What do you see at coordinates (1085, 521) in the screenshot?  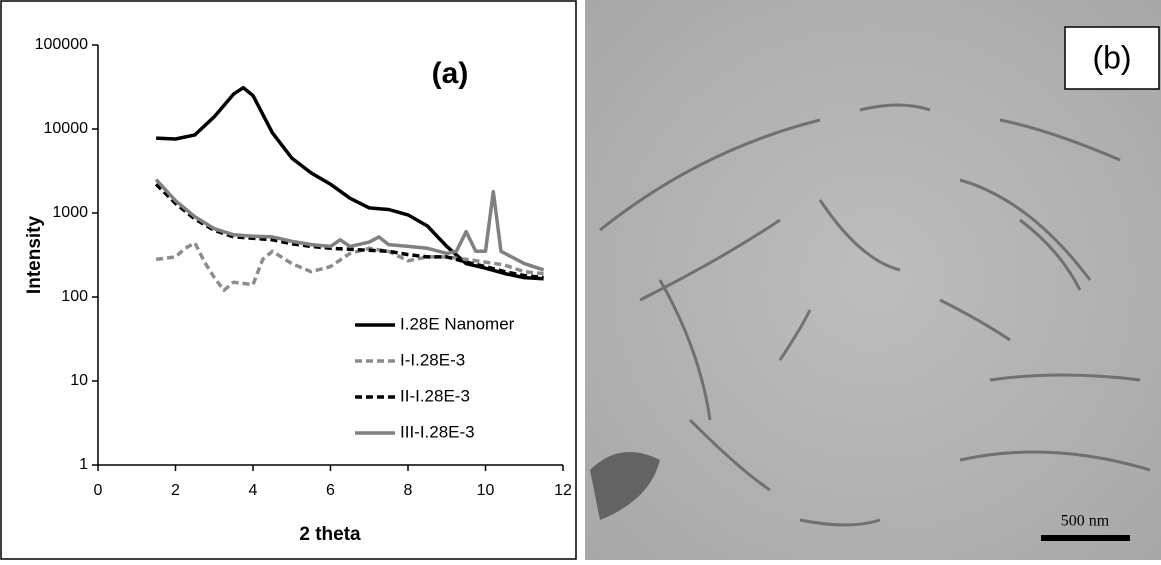 I see `scale-bar-label: 500 nm` at bounding box center [1085, 521].